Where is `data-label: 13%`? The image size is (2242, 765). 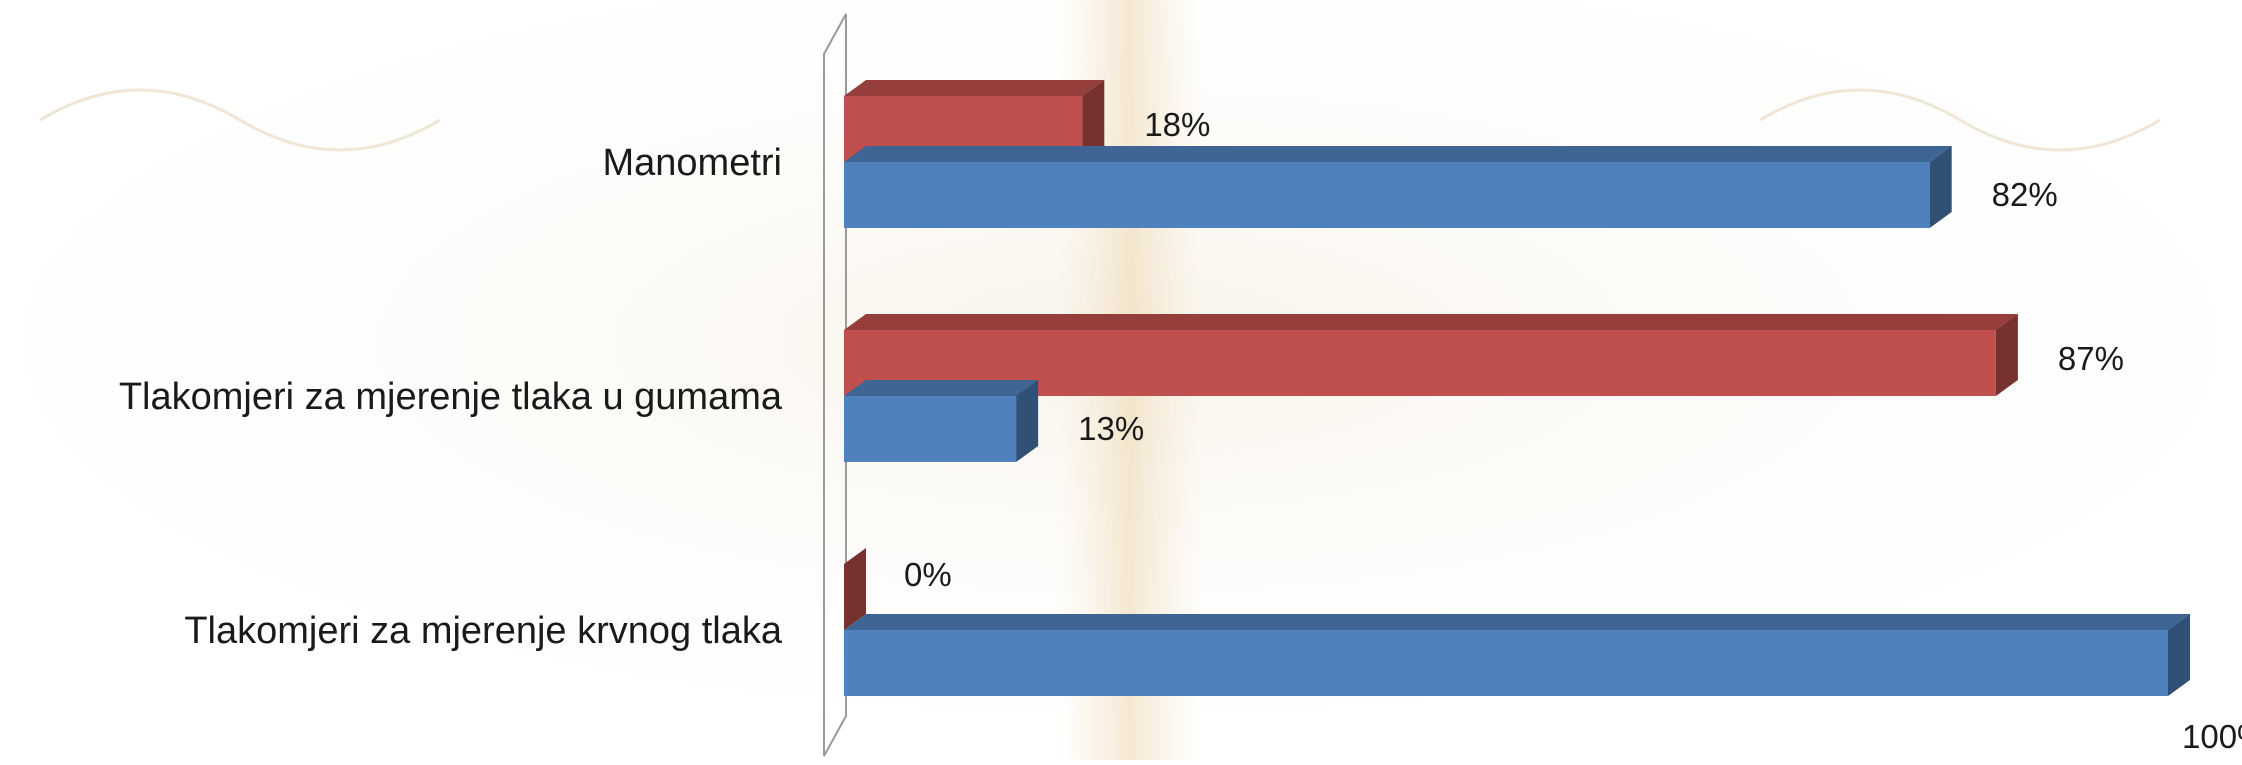 data-label: 13% is located at coordinates (1111, 428).